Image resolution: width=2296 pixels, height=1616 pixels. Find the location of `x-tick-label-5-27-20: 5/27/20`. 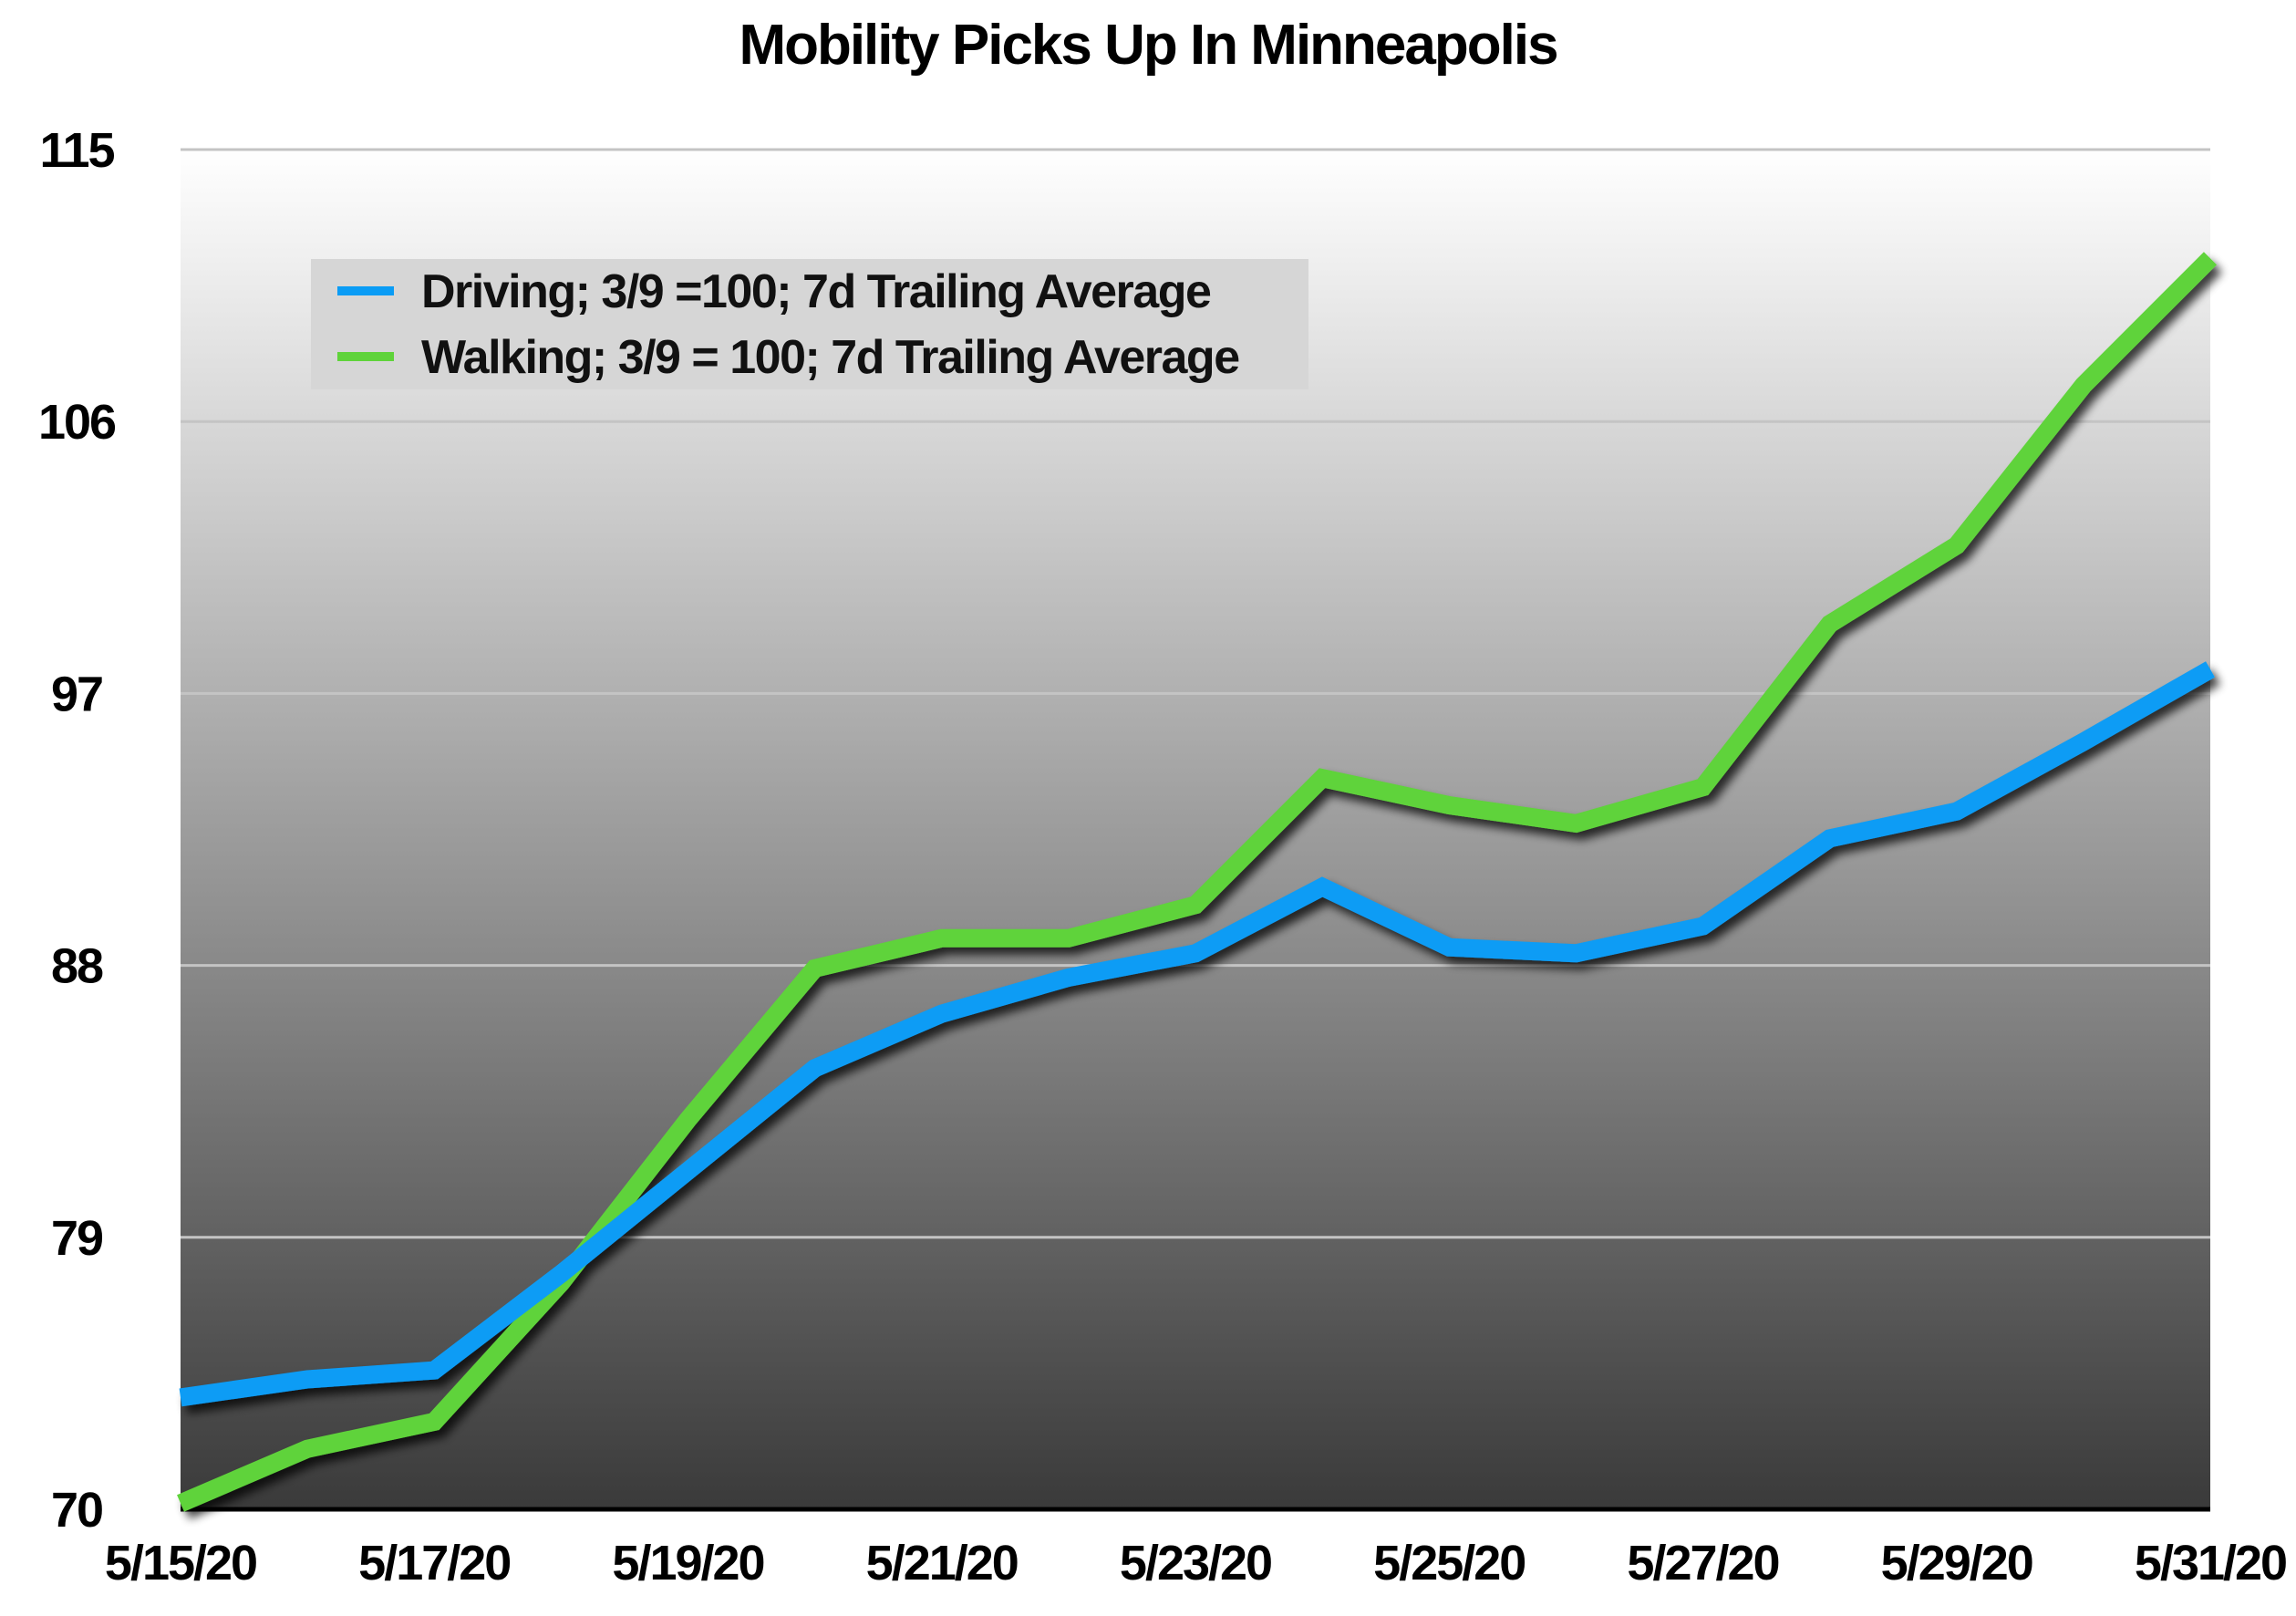

x-tick-label-5-27-20: 5/27/20 is located at coordinates (1702, 1563).